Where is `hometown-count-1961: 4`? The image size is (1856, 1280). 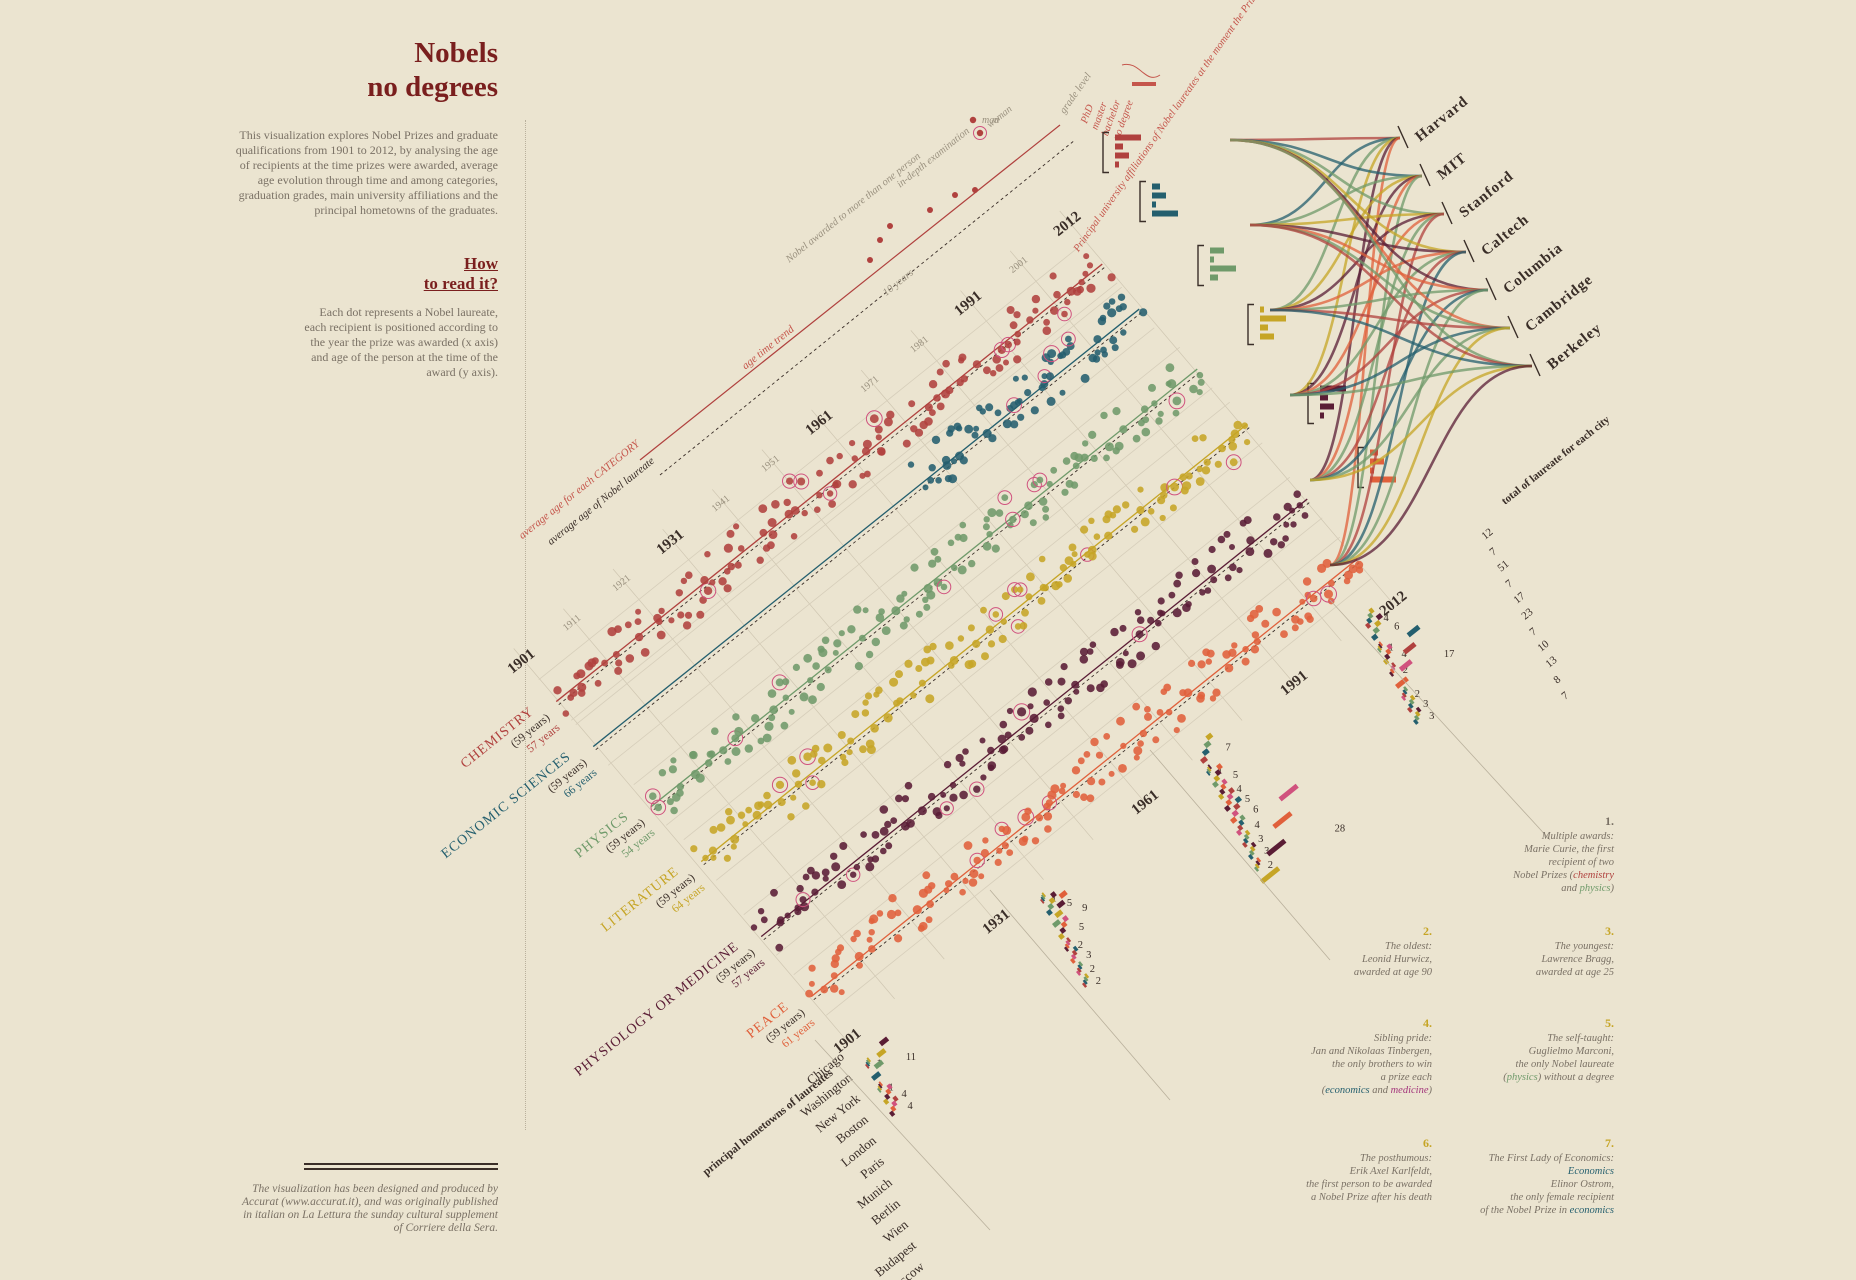 hometown-count-1961: 4 is located at coordinates (1239, 789).